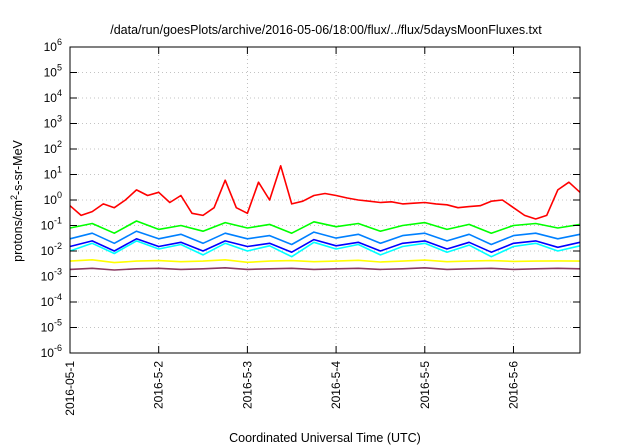 This screenshot has width=640, height=448. I want to click on y-tick-label: 10³, so click(53, 122).